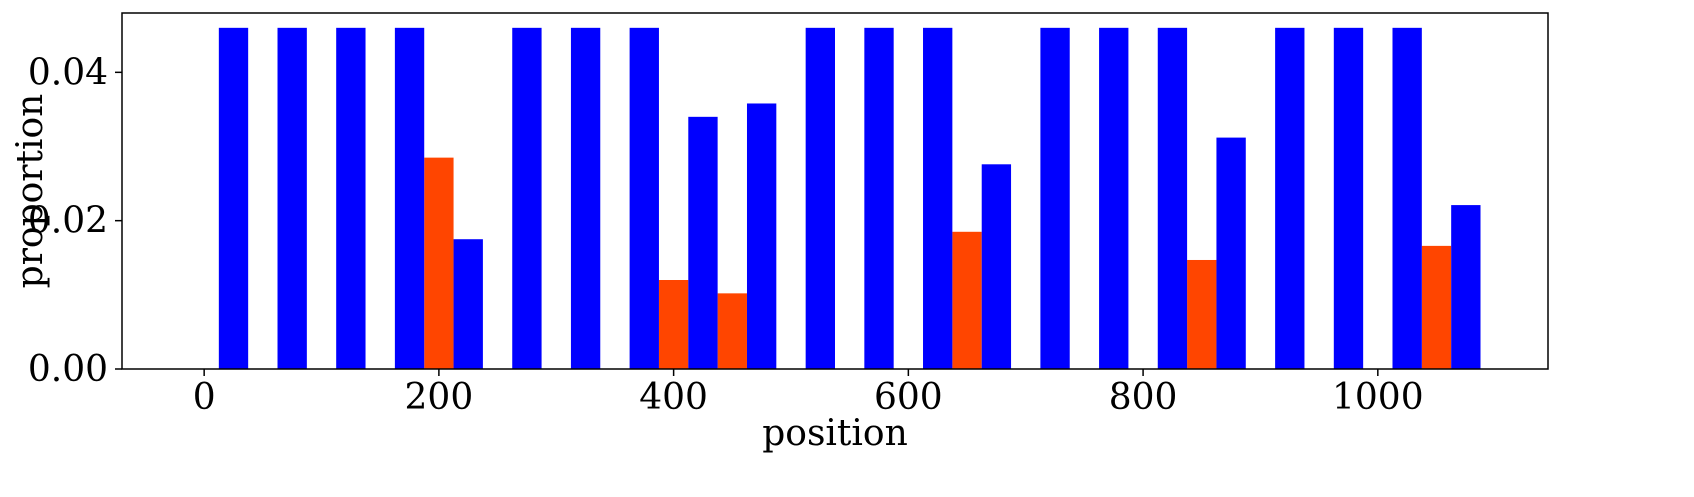 The height and width of the screenshot is (497, 1694). What do you see at coordinates (204, 397) in the screenshot?
I see `x-tick-label-0: 0` at bounding box center [204, 397].